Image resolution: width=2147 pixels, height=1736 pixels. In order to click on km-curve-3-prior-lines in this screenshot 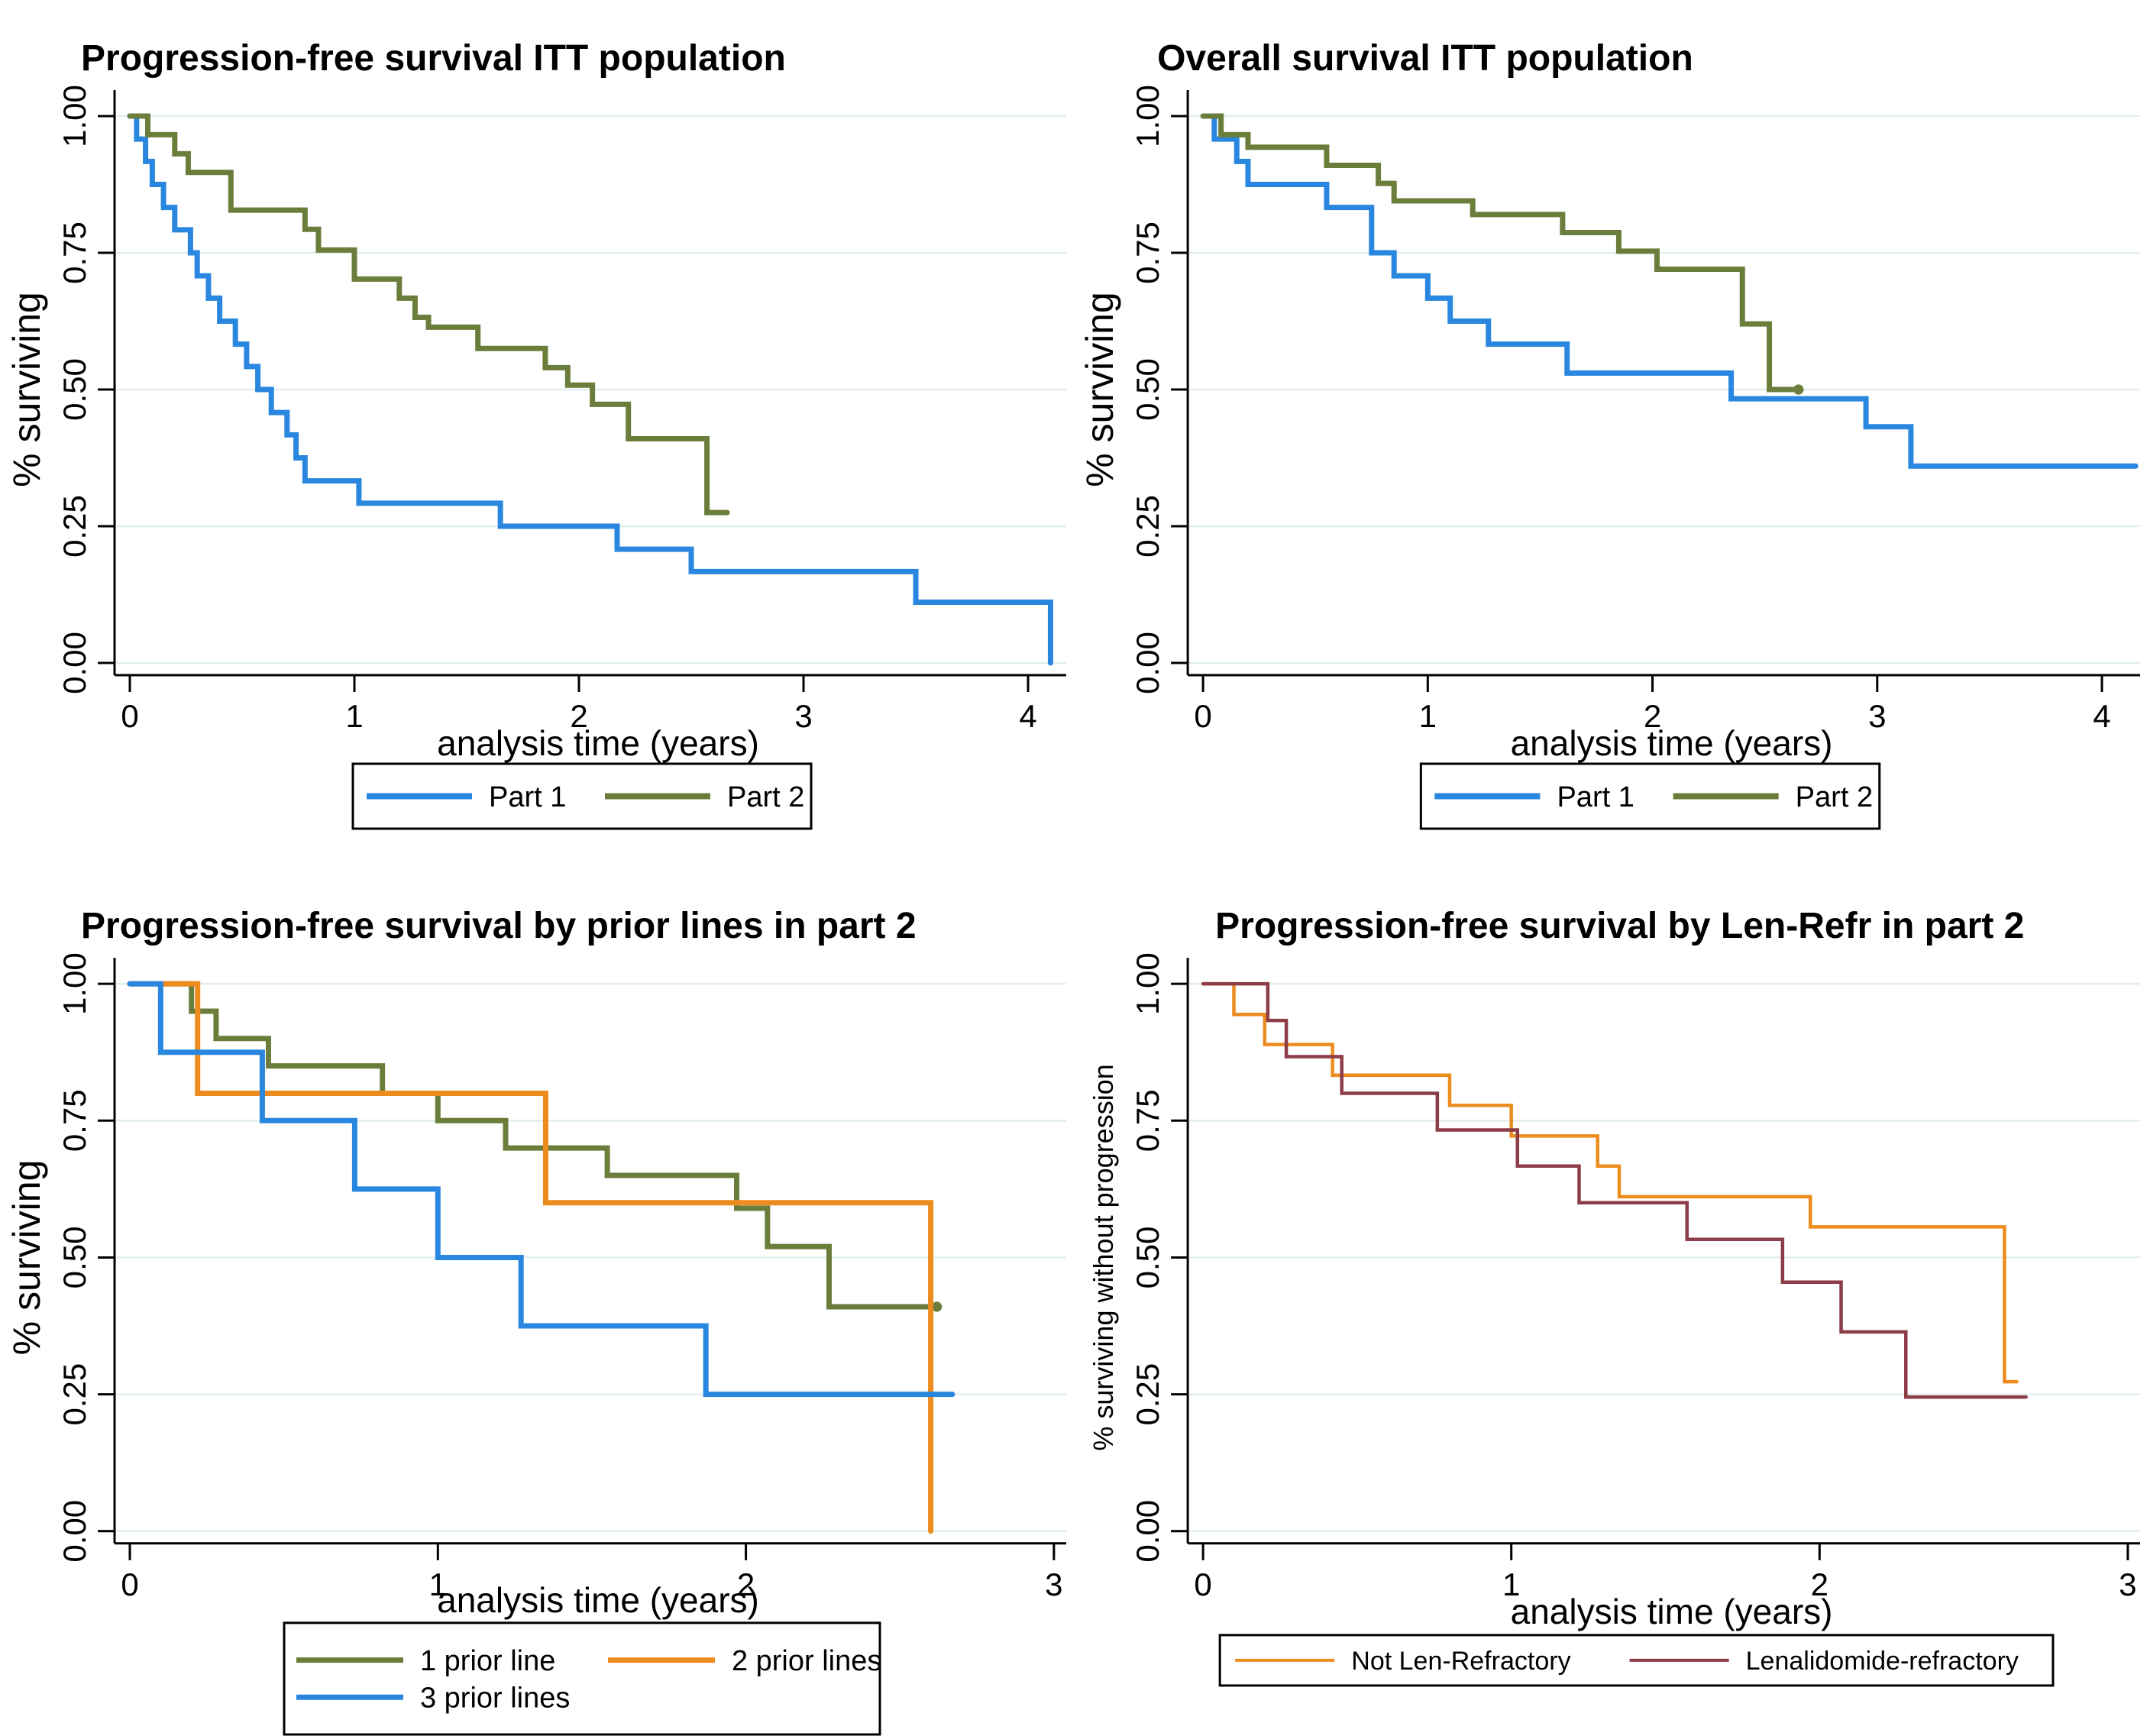, I will do `click(541, 1189)`.